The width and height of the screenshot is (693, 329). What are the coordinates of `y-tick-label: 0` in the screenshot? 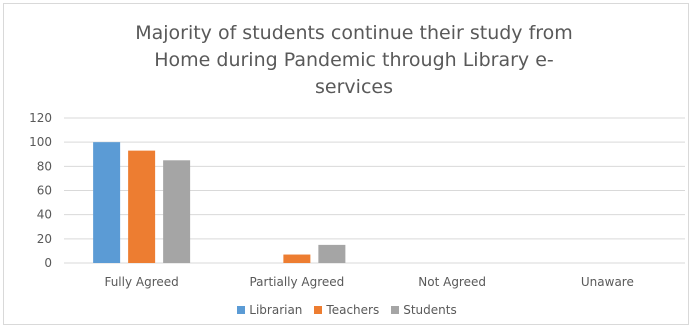 It's located at (48, 263).